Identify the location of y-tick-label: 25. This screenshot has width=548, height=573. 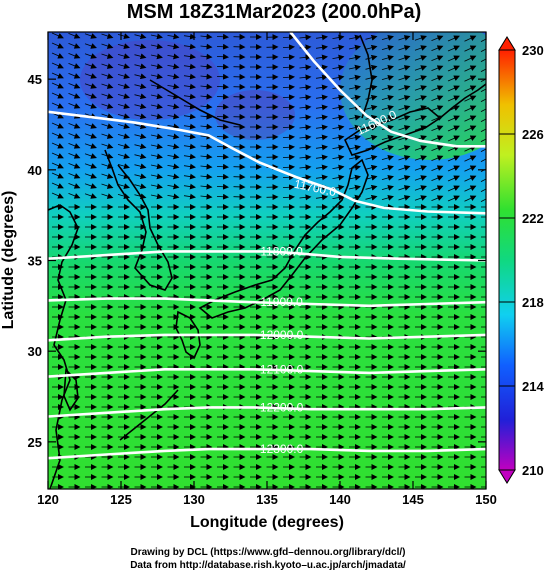
(35, 442).